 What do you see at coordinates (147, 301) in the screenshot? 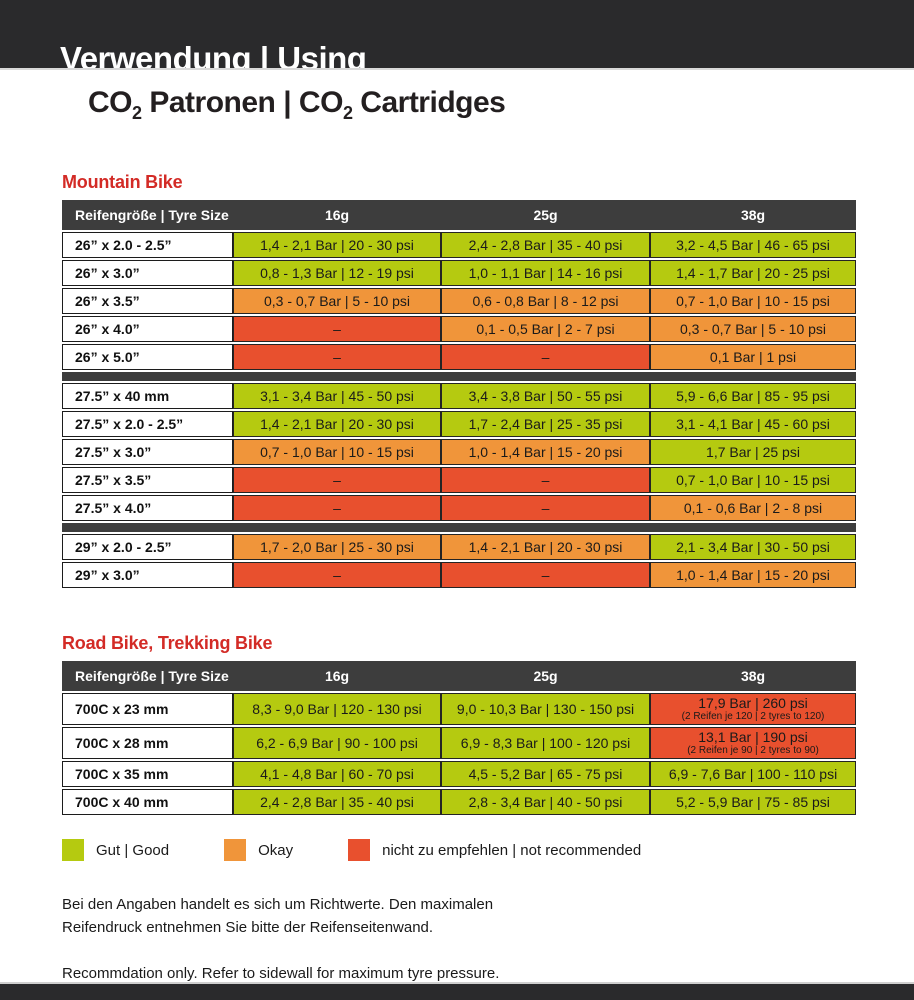
I see `tyre-size-label: 26” x 3.5”` at bounding box center [147, 301].